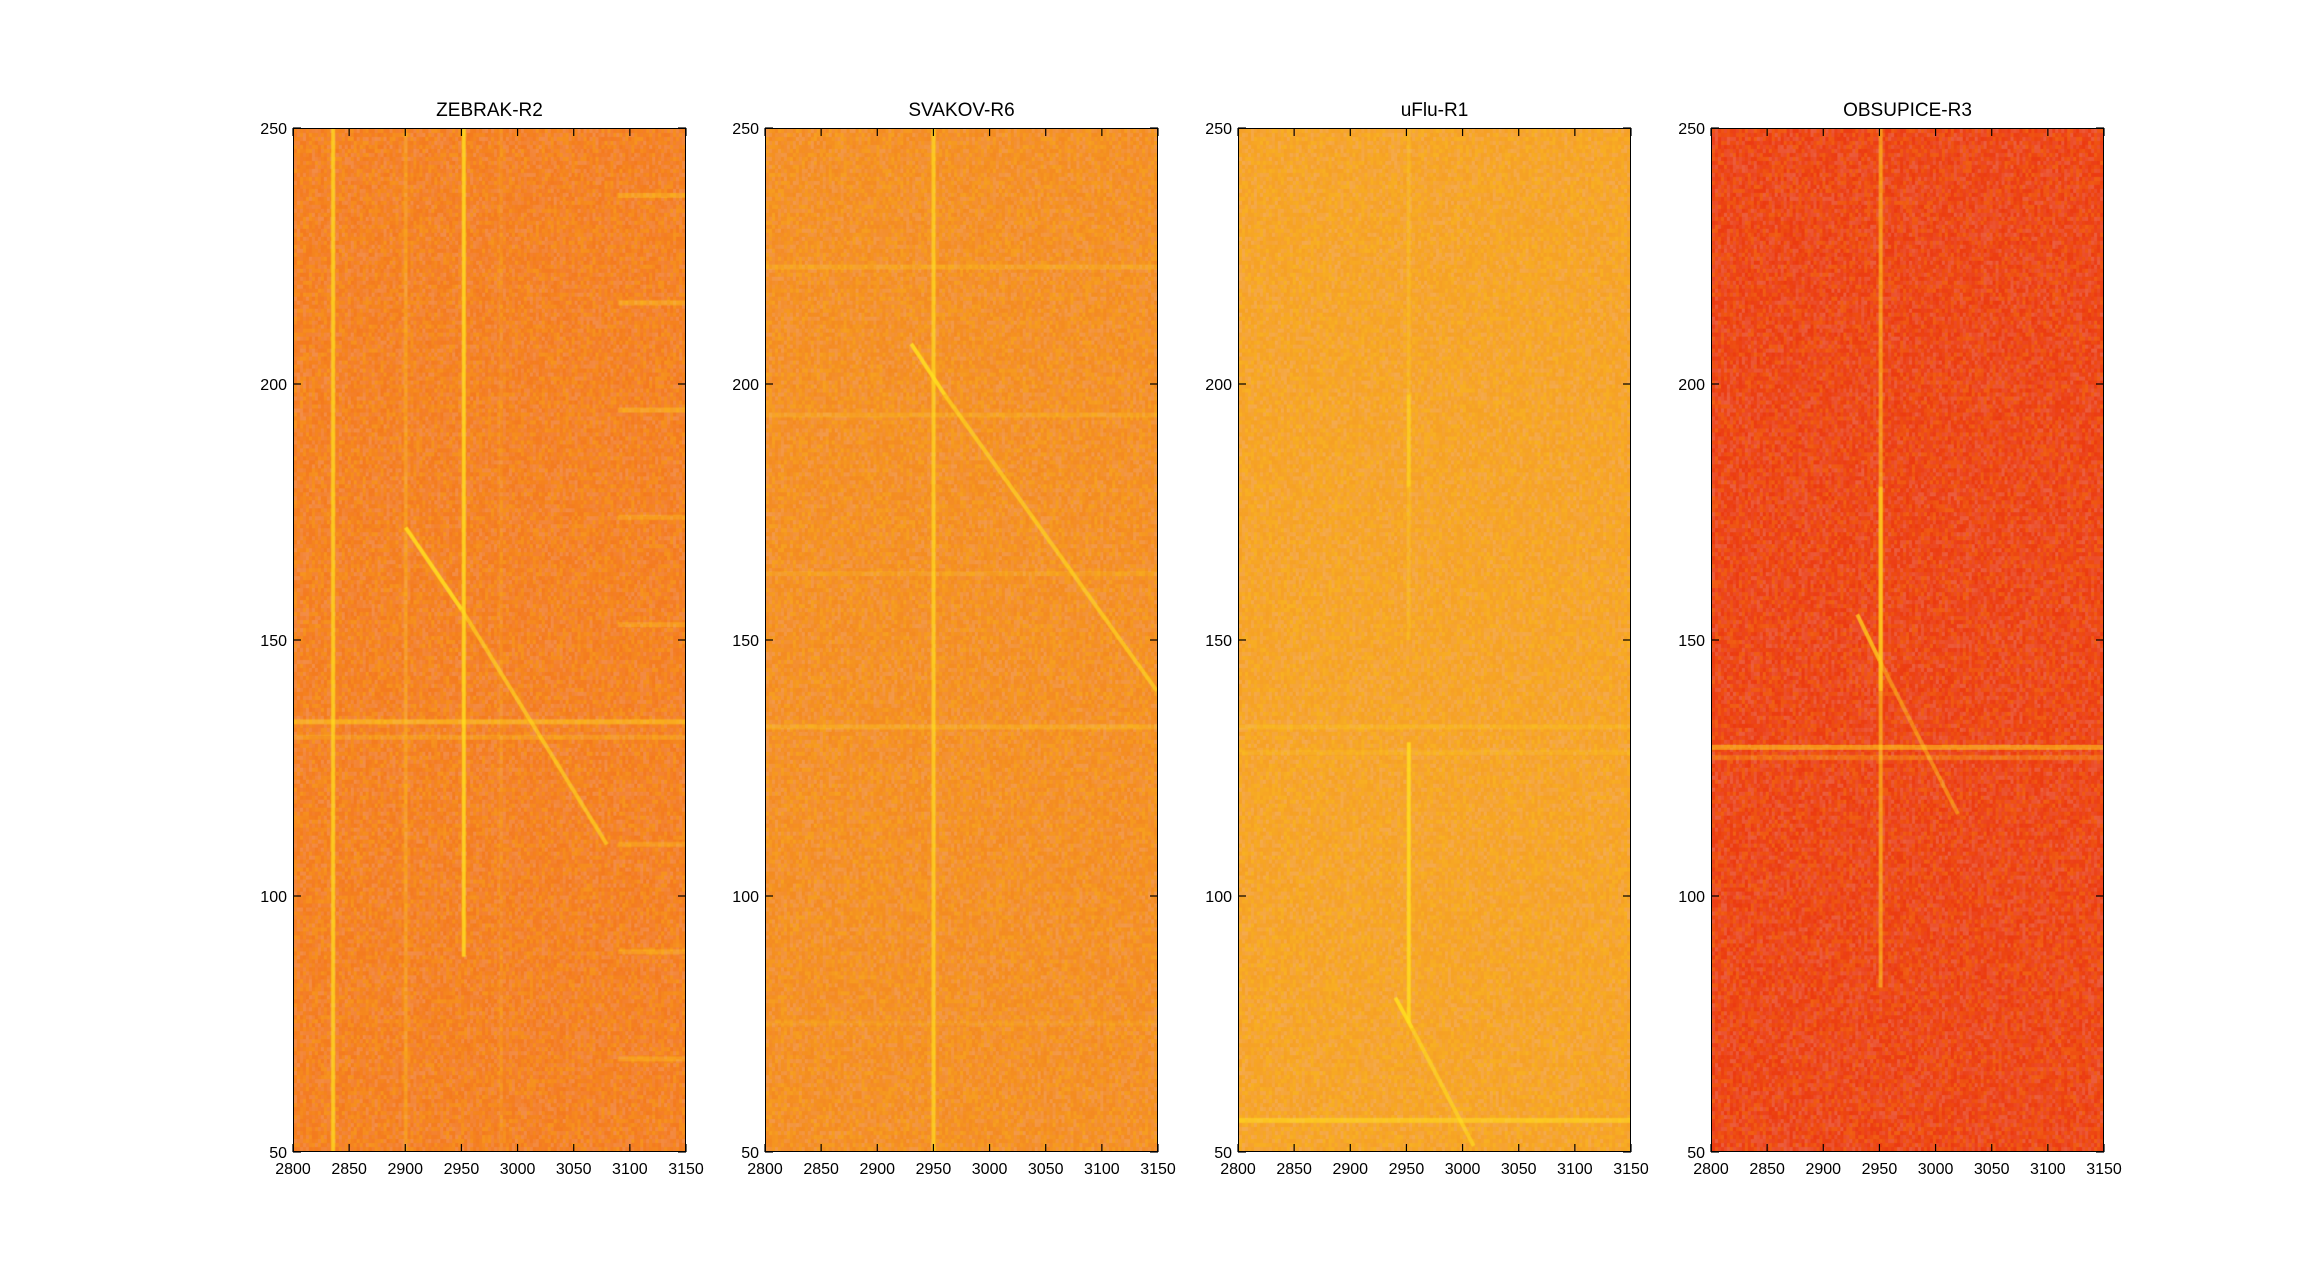 The image size is (2318, 1277). What do you see at coordinates (489, 110) in the screenshot?
I see `panel-title: ZEBRAK-R2` at bounding box center [489, 110].